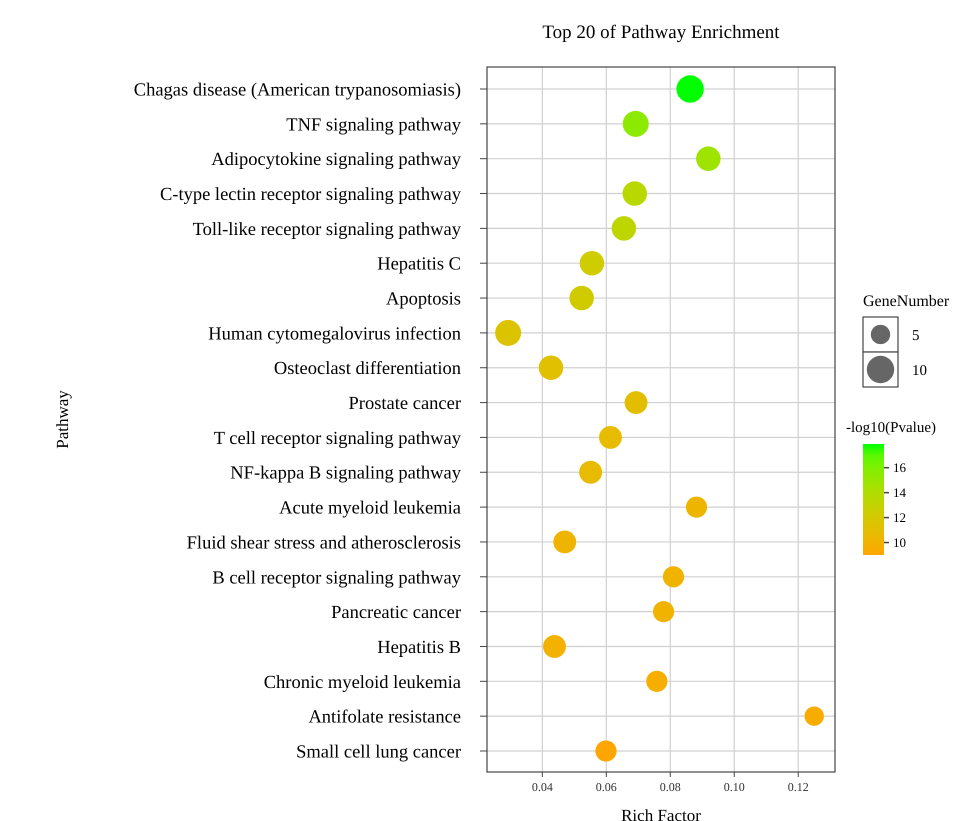 This screenshot has height=821, width=973. What do you see at coordinates (419, 264) in the screenshot?
I see `y-tick-label: Hepatitis C` at bounding box center [419, 264].